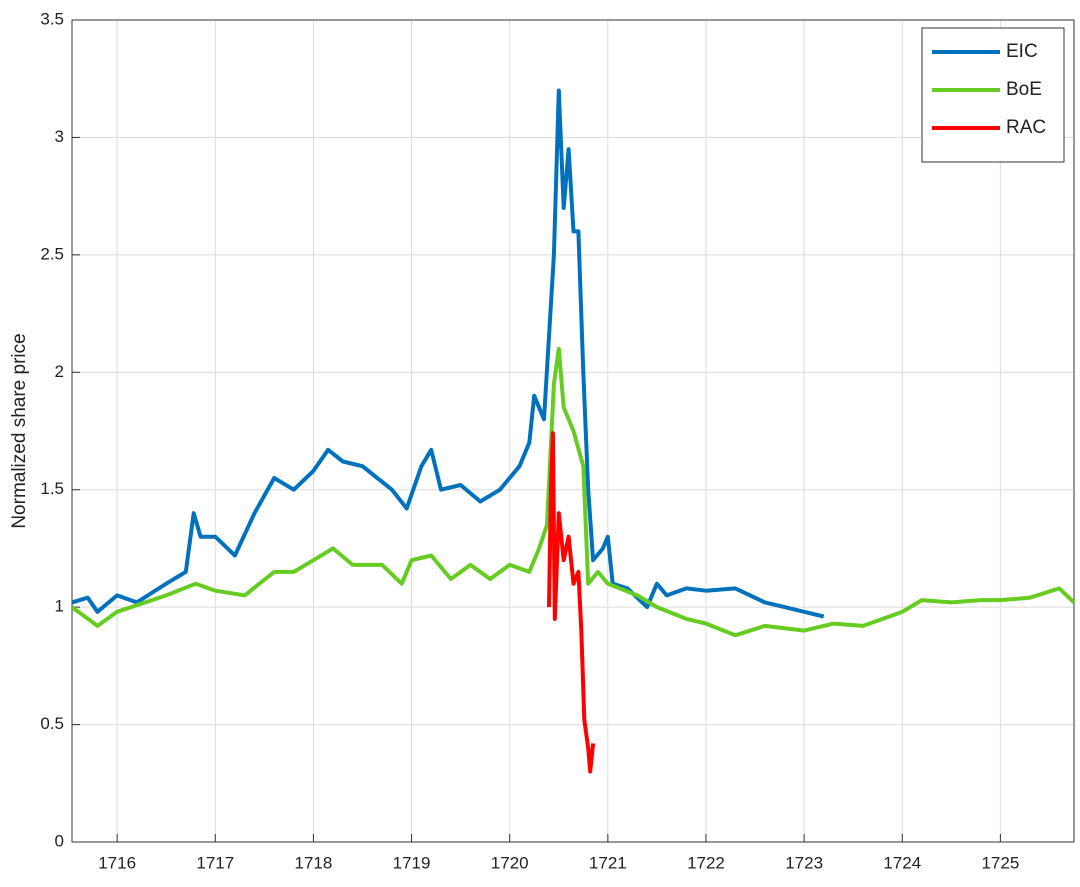  Describe the element at coordinates (993, 95) in the screenshot. I see `legend-box` at that location.